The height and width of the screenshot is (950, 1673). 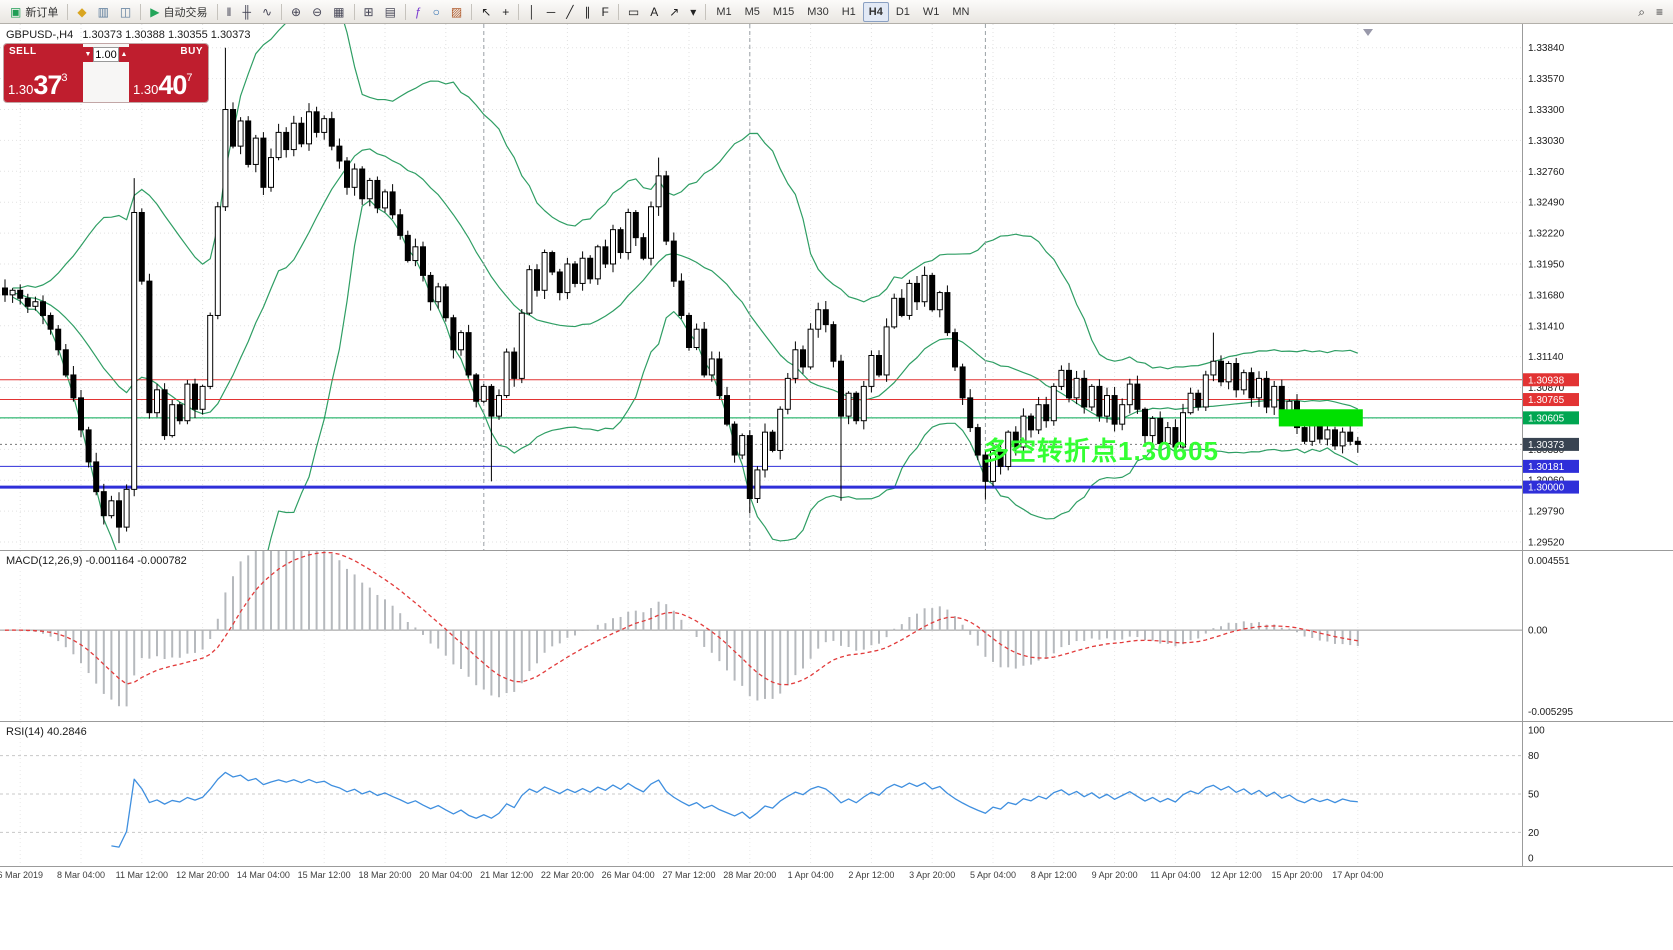 I want to click on cascade-windows-button: ▤, so click(x=390, y=12).